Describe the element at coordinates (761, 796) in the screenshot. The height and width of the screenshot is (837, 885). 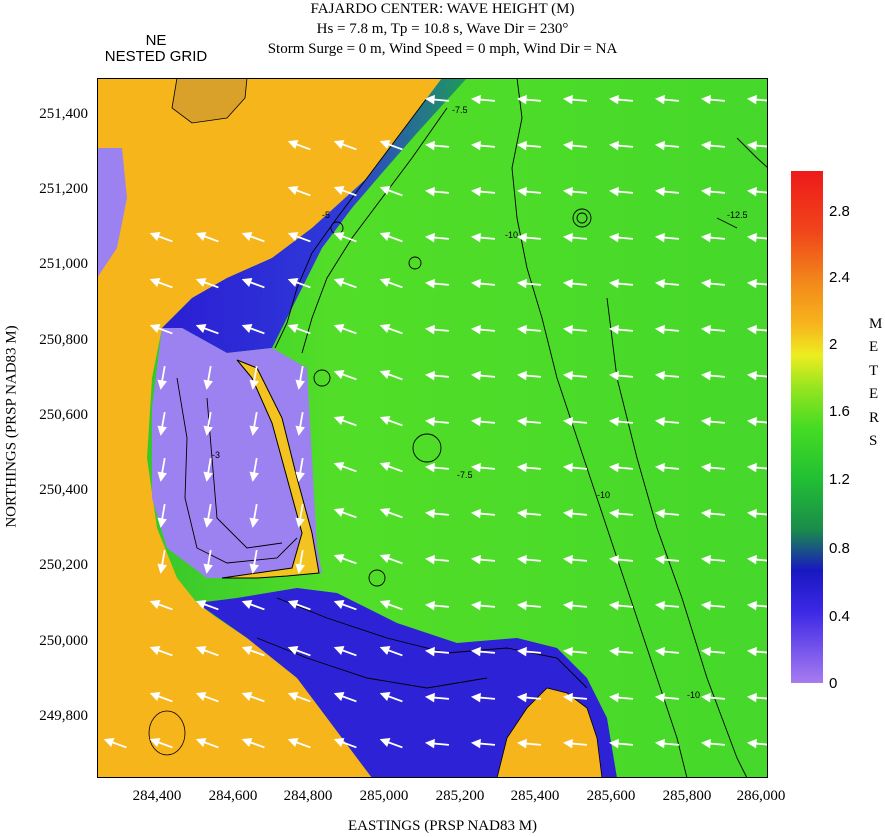
I see `xtick-label: 286,000` at that location.